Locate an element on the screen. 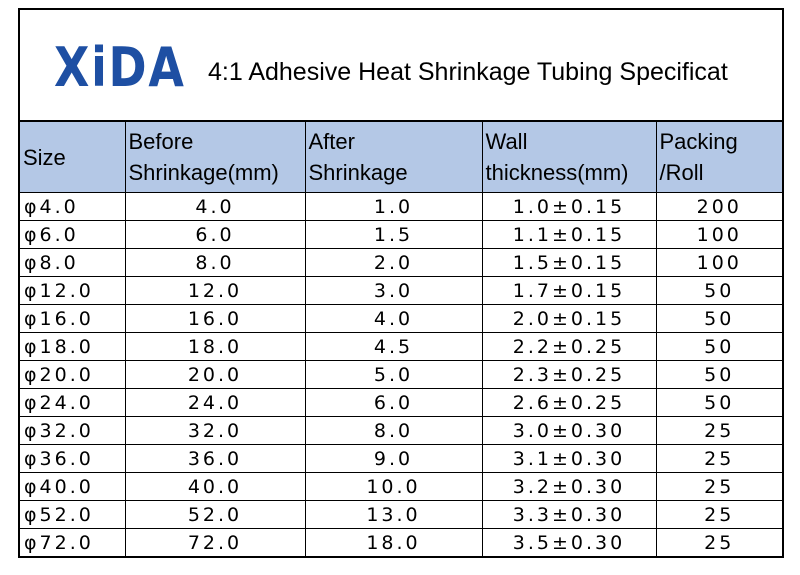 The width and height of the screenshot is (800, 575). table-cell: 1.5 is located at coordinates (393, 234).